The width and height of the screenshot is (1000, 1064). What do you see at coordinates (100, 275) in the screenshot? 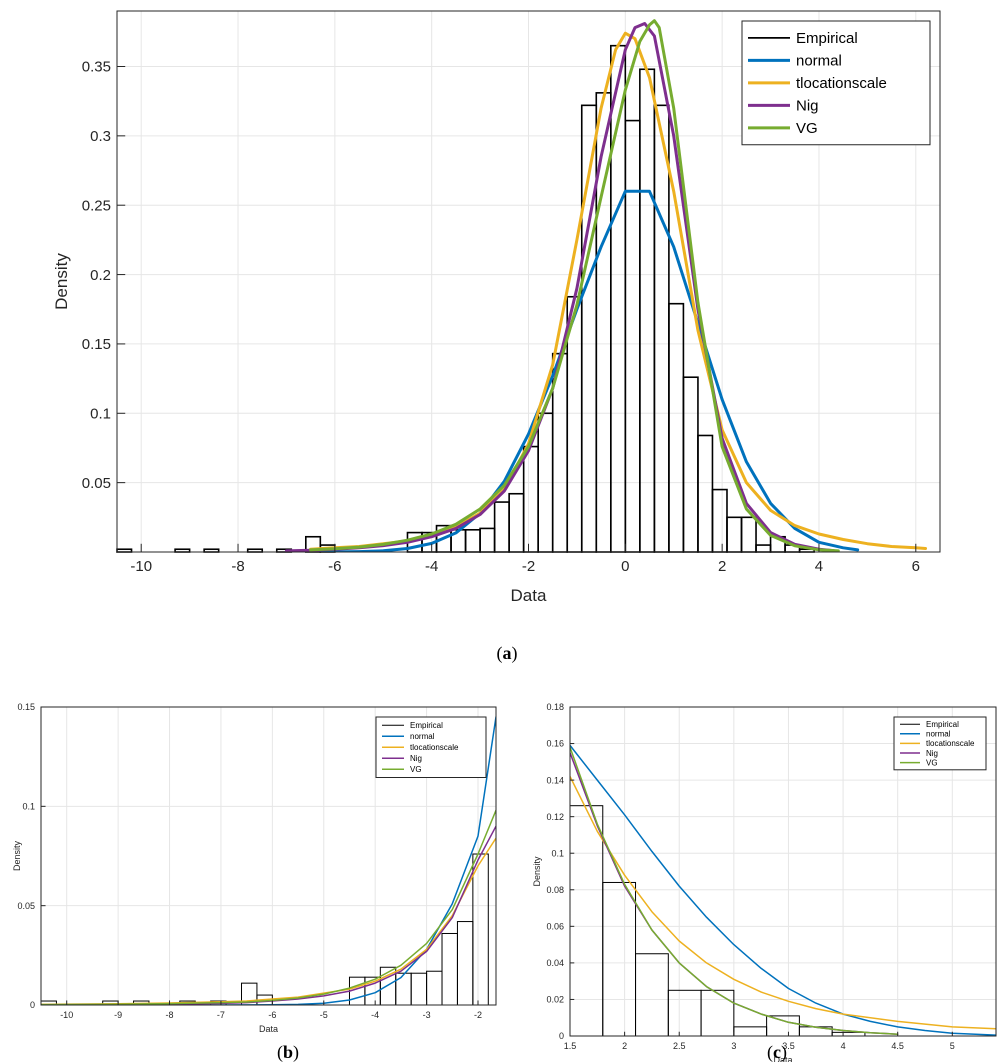
I see `chart-a-ytick-label-3: 0.2` at bounding box center [100, 275].